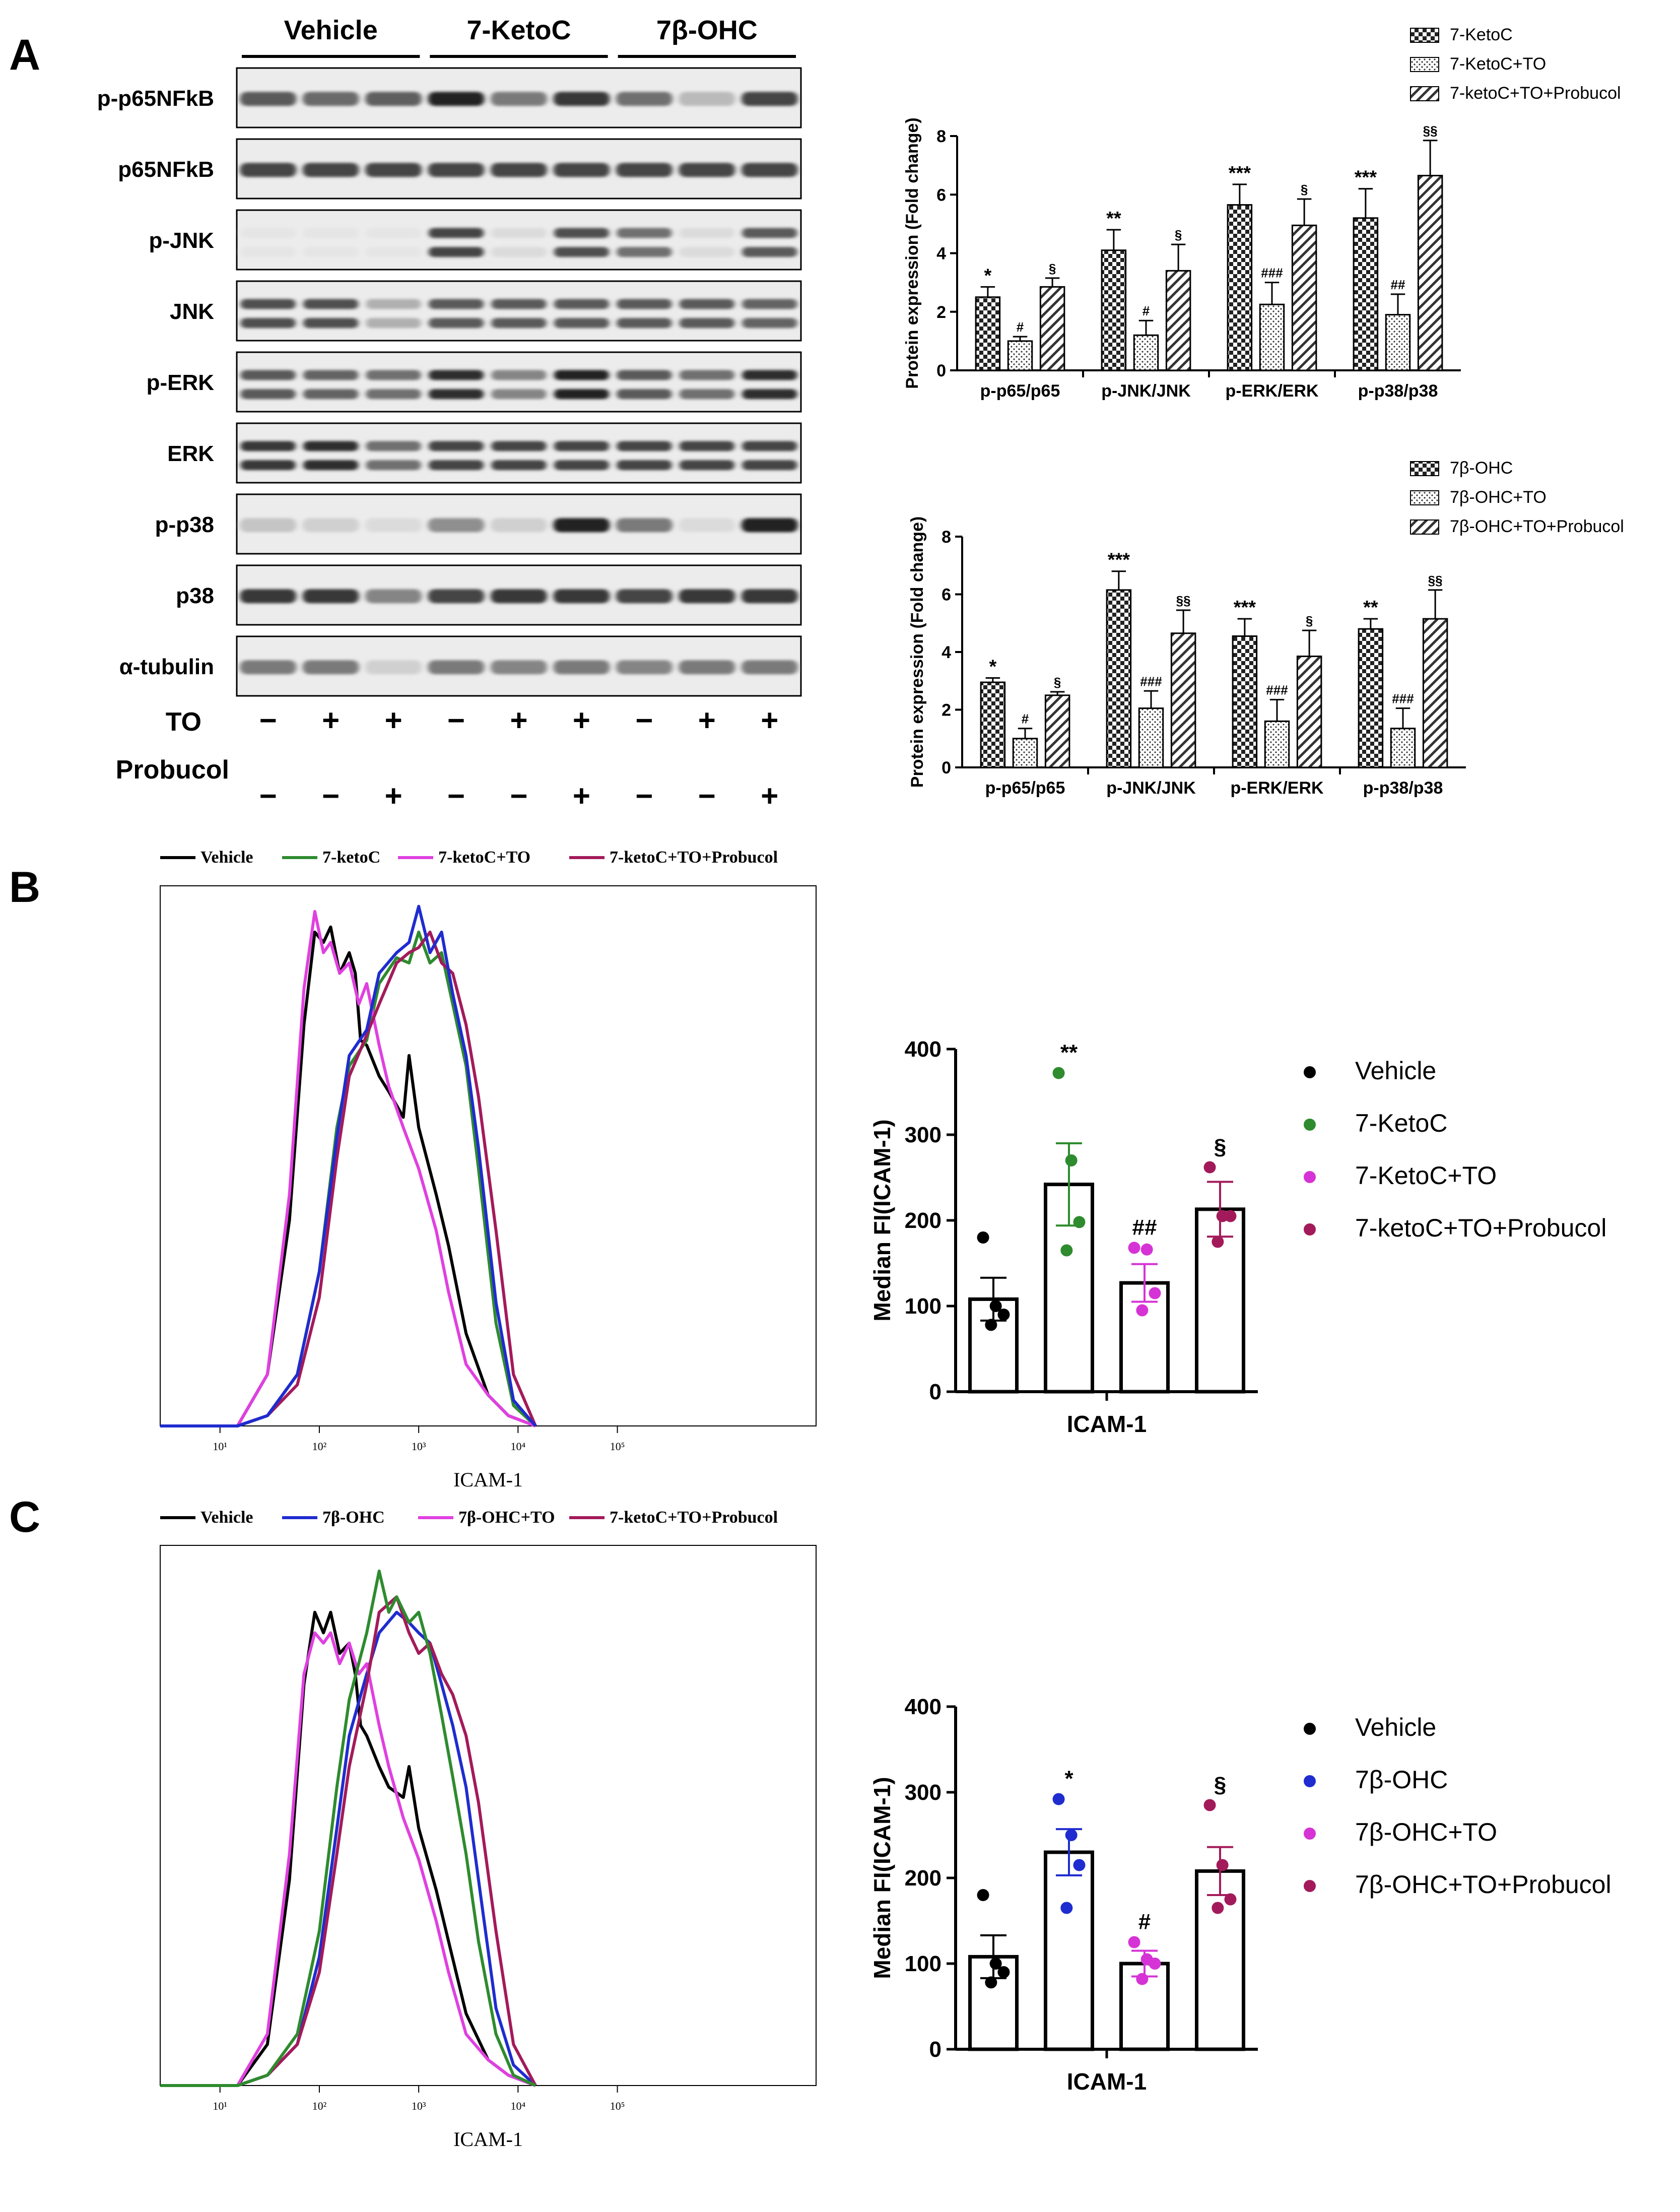  What do you see at coordinates (923, 1049) in the screenshot?
I see `y-tick-label: 400` at bounding box center [923, 1049].